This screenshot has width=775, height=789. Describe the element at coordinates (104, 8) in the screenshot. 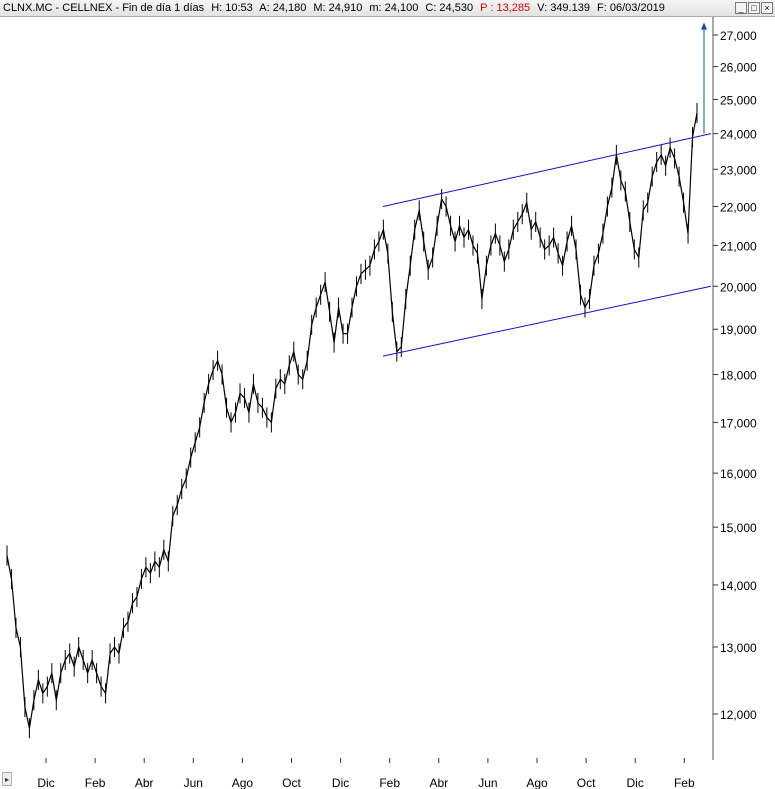

I see `symbol-label: CLNX.MC - CELLNEX - Fin de día 1 días` at that location.